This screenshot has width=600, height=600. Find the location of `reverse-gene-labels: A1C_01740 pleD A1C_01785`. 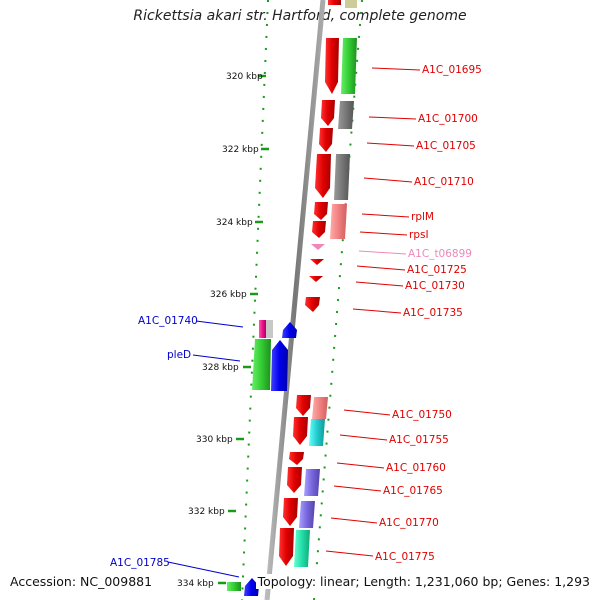

reverse-gene-labels: A1C_01740 pleD A1C_01785 is located at coordinates (154, 442).